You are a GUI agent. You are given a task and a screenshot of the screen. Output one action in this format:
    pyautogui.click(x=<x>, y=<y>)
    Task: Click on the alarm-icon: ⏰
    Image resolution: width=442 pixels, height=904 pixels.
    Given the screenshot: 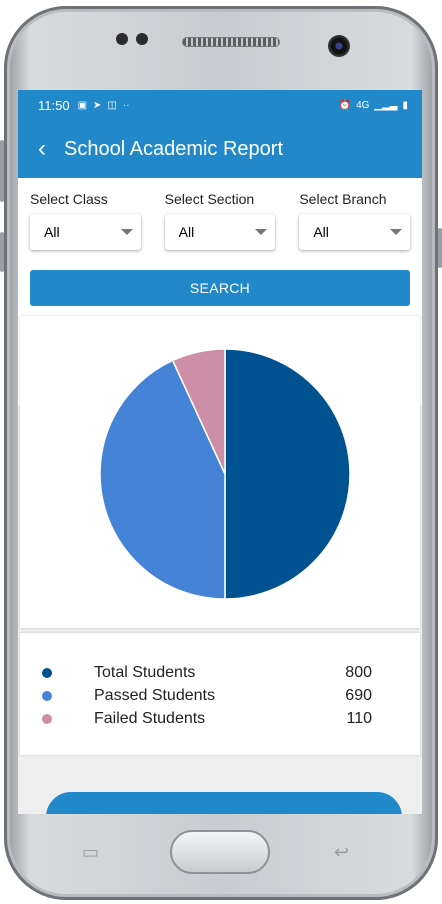 What is the action you would take?
    pyautogui.click(x=345, y=105)
    